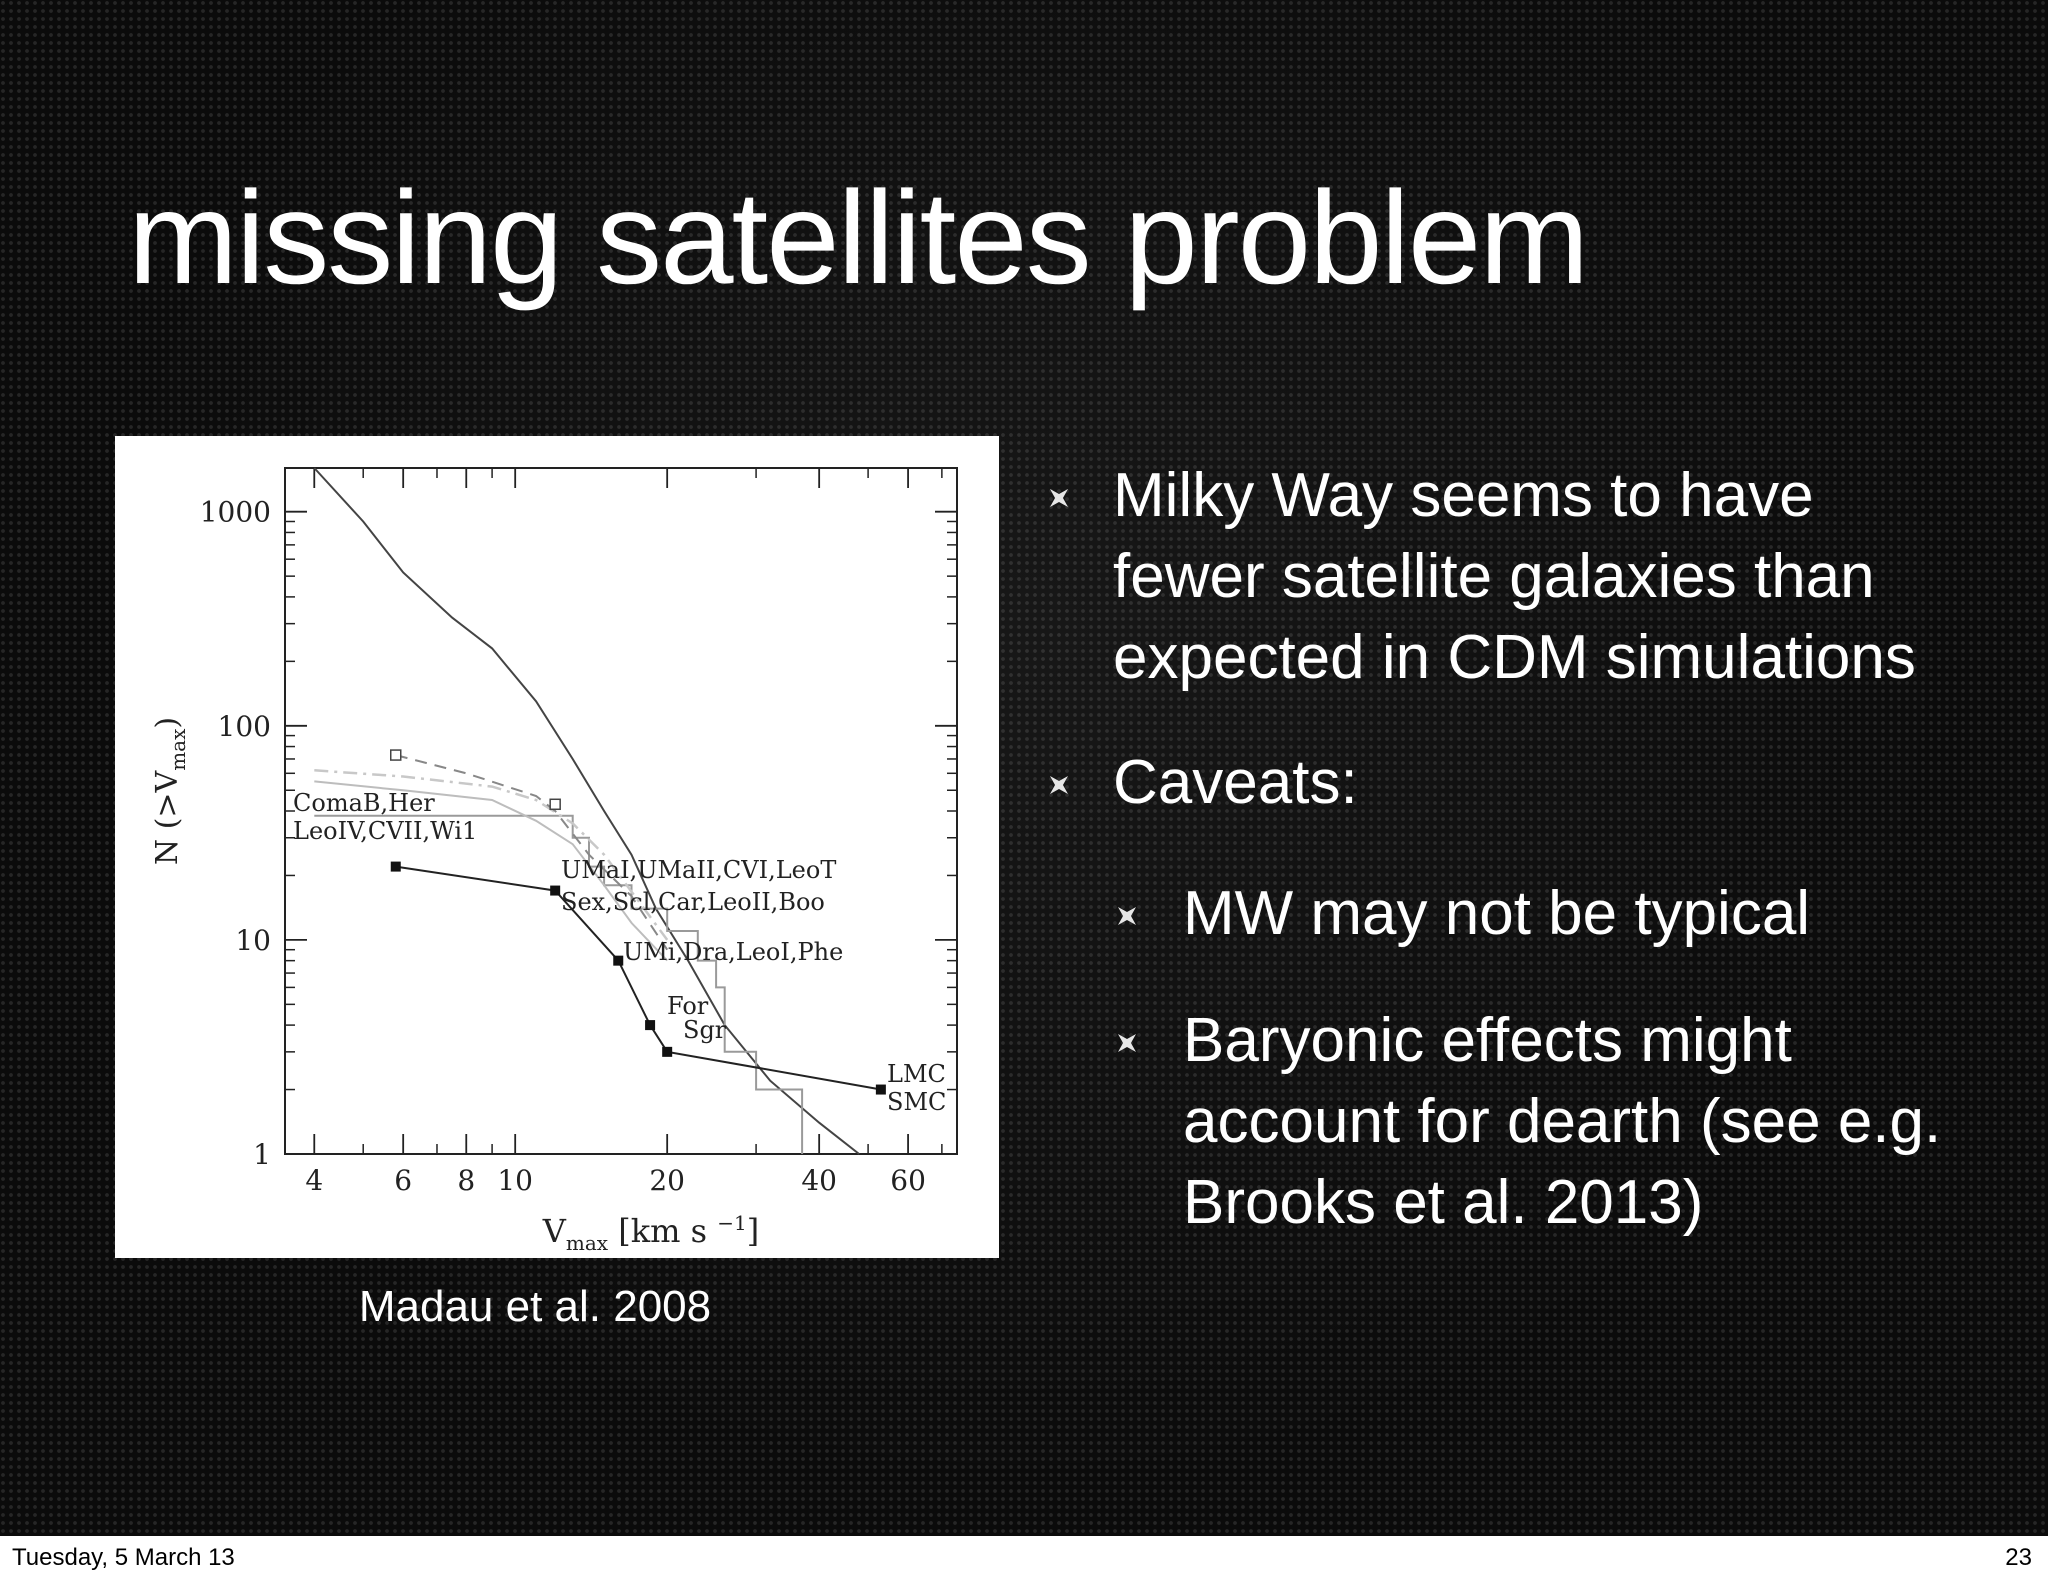 The height and width of the screenshot is (1576, 2048). Describe the element at coordinates (385, 831) in the screenshot. I see `point-label: LeoIV,CVII,Wi1` at that location.